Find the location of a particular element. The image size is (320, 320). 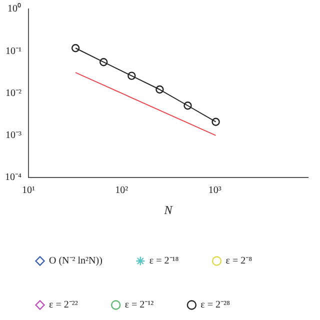

x-axis-title: N is located at coordinates (168, 209).